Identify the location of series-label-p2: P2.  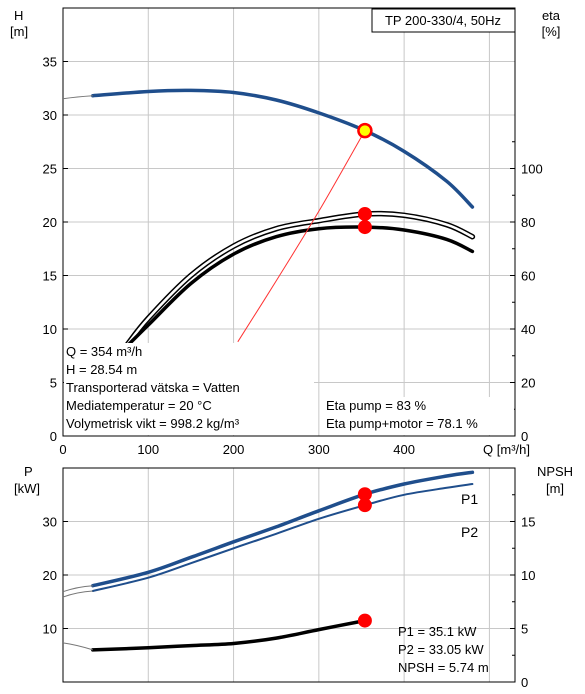
(469, 532).